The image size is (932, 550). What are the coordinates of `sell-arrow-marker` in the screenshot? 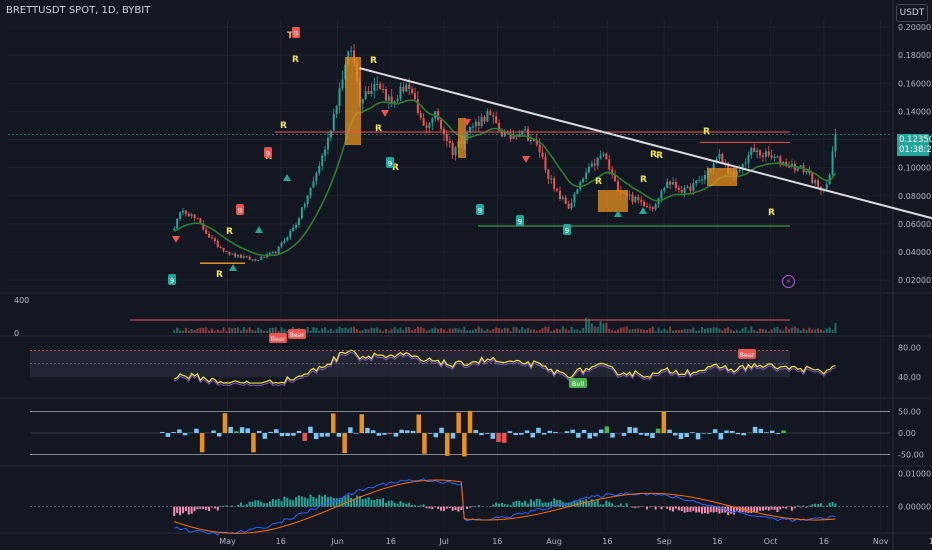 It's located at (385, 113).